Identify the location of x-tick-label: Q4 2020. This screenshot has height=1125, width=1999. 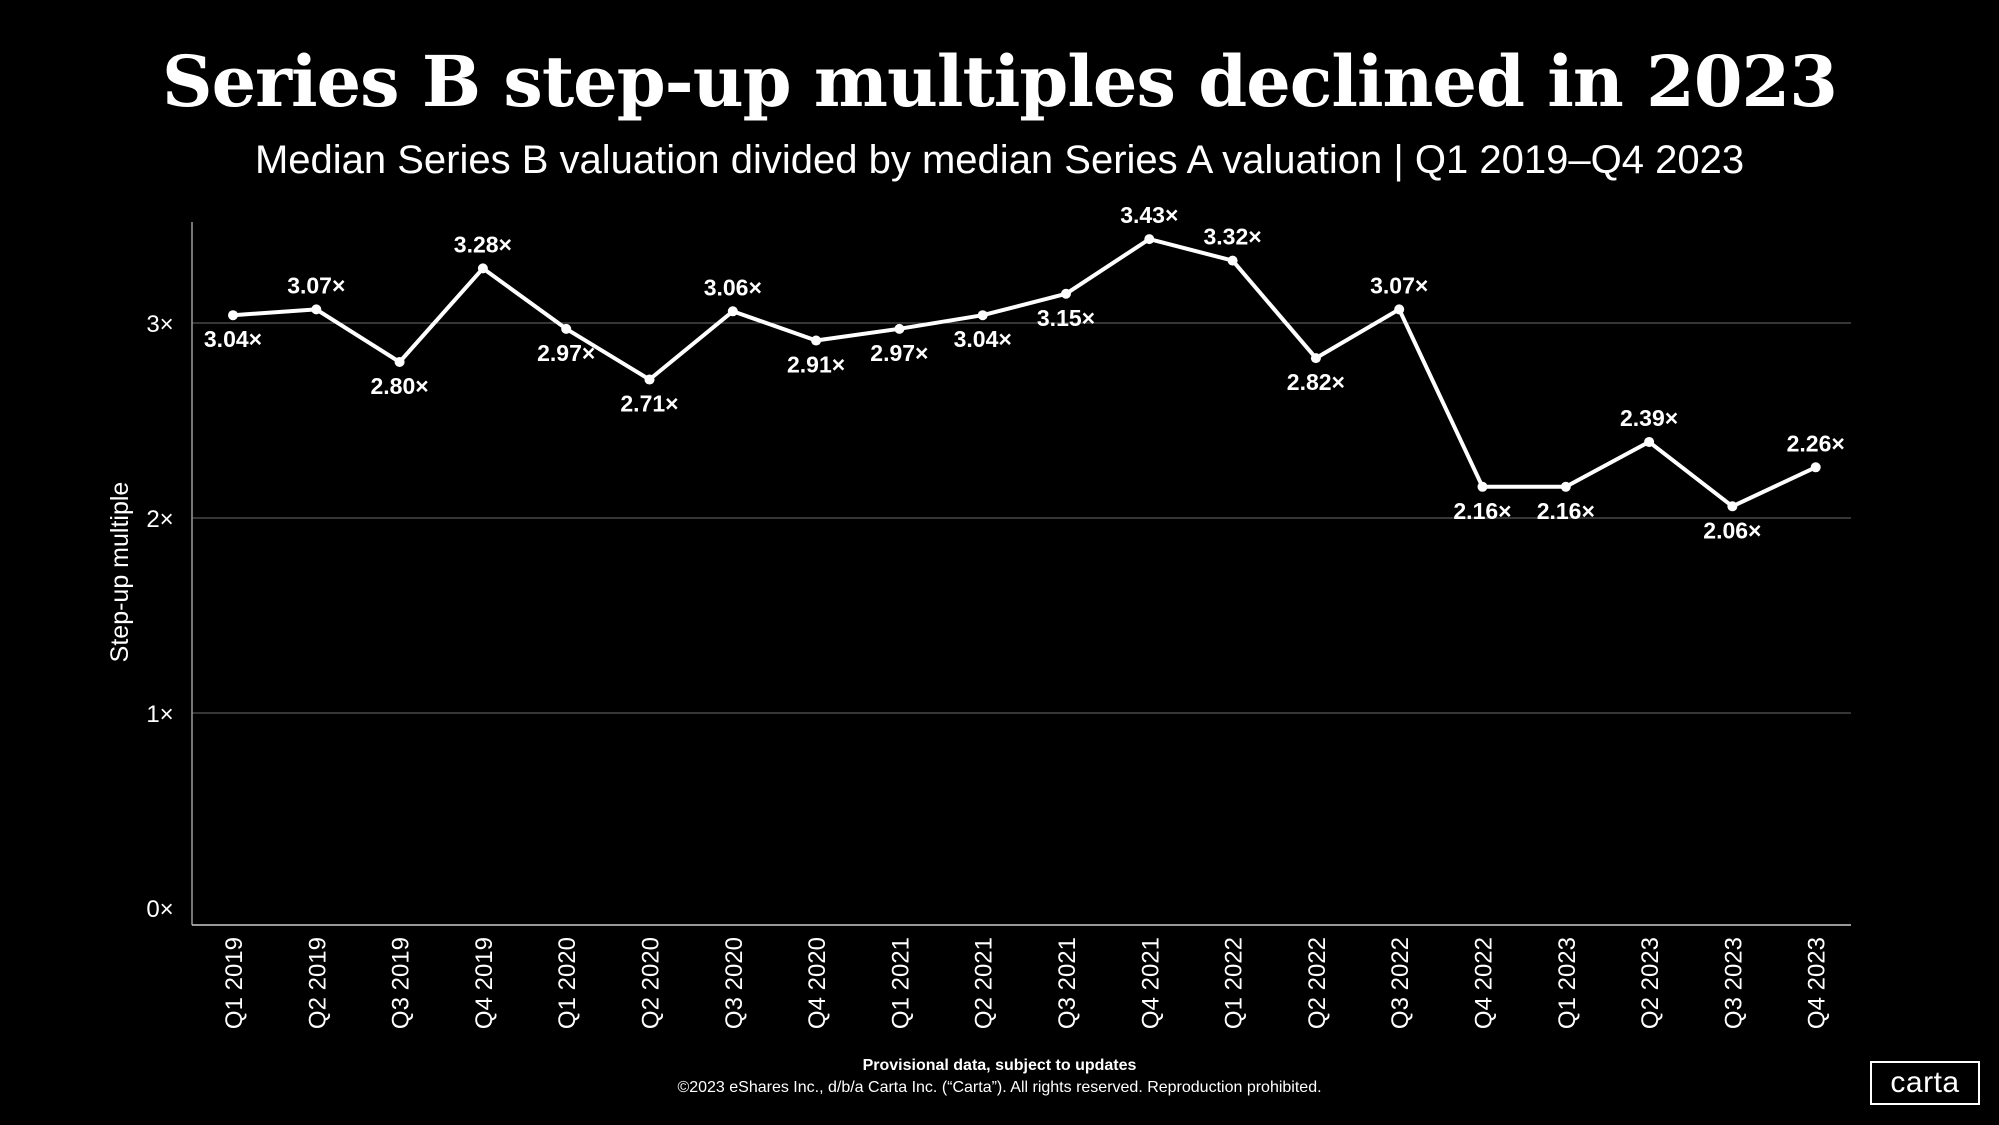
(817, 983).